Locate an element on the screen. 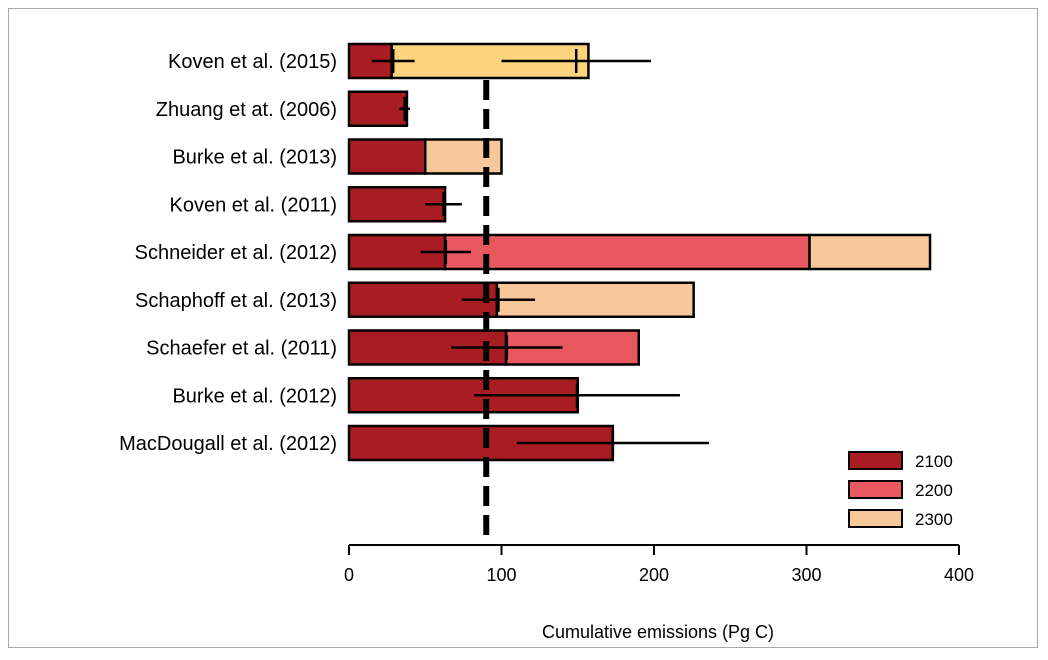 The height and width of the screenshot is (660, 1048). legend-entry-2100: 2100 is located at coordinates (900, 461).